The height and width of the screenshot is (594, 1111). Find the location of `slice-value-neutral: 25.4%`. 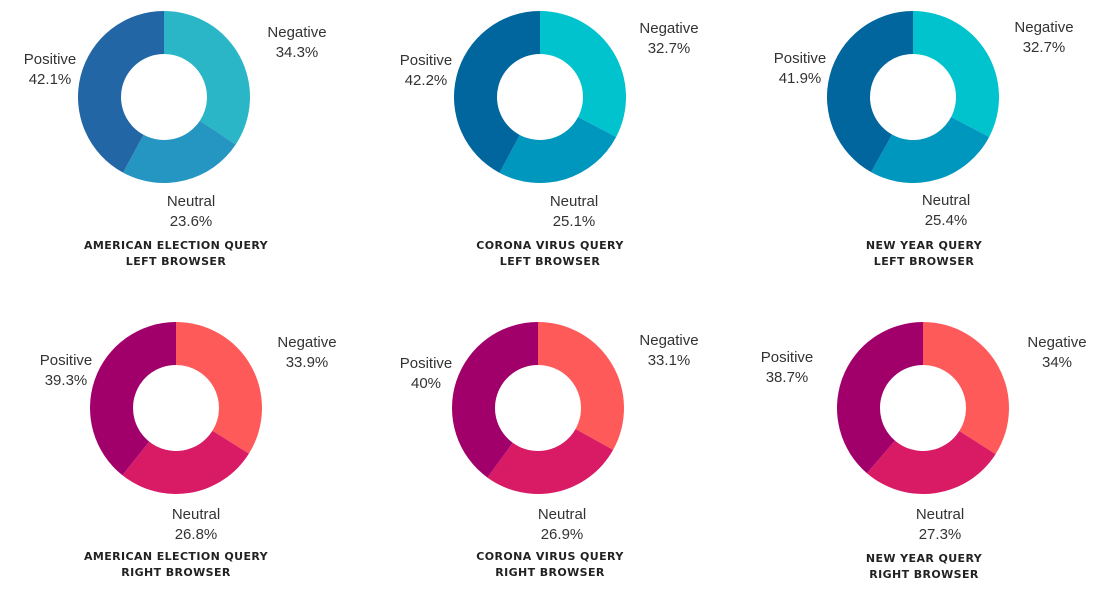

slice-value-neutral: 25.4% is located at coordinates (946, 220).